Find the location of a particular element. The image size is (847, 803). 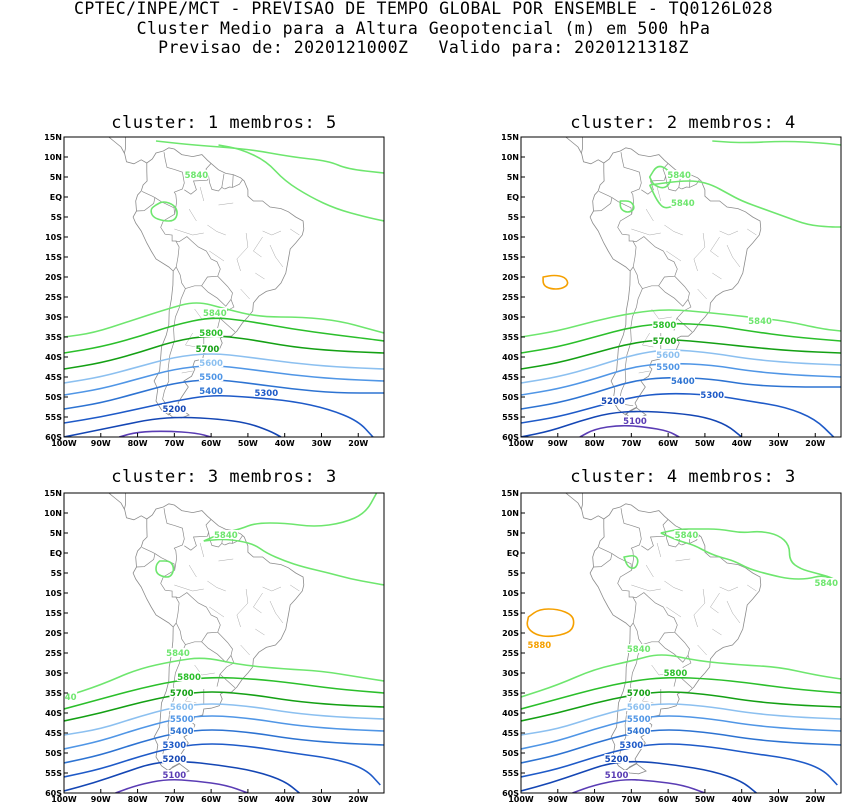

map-frame is located at coordinates (224, 287).